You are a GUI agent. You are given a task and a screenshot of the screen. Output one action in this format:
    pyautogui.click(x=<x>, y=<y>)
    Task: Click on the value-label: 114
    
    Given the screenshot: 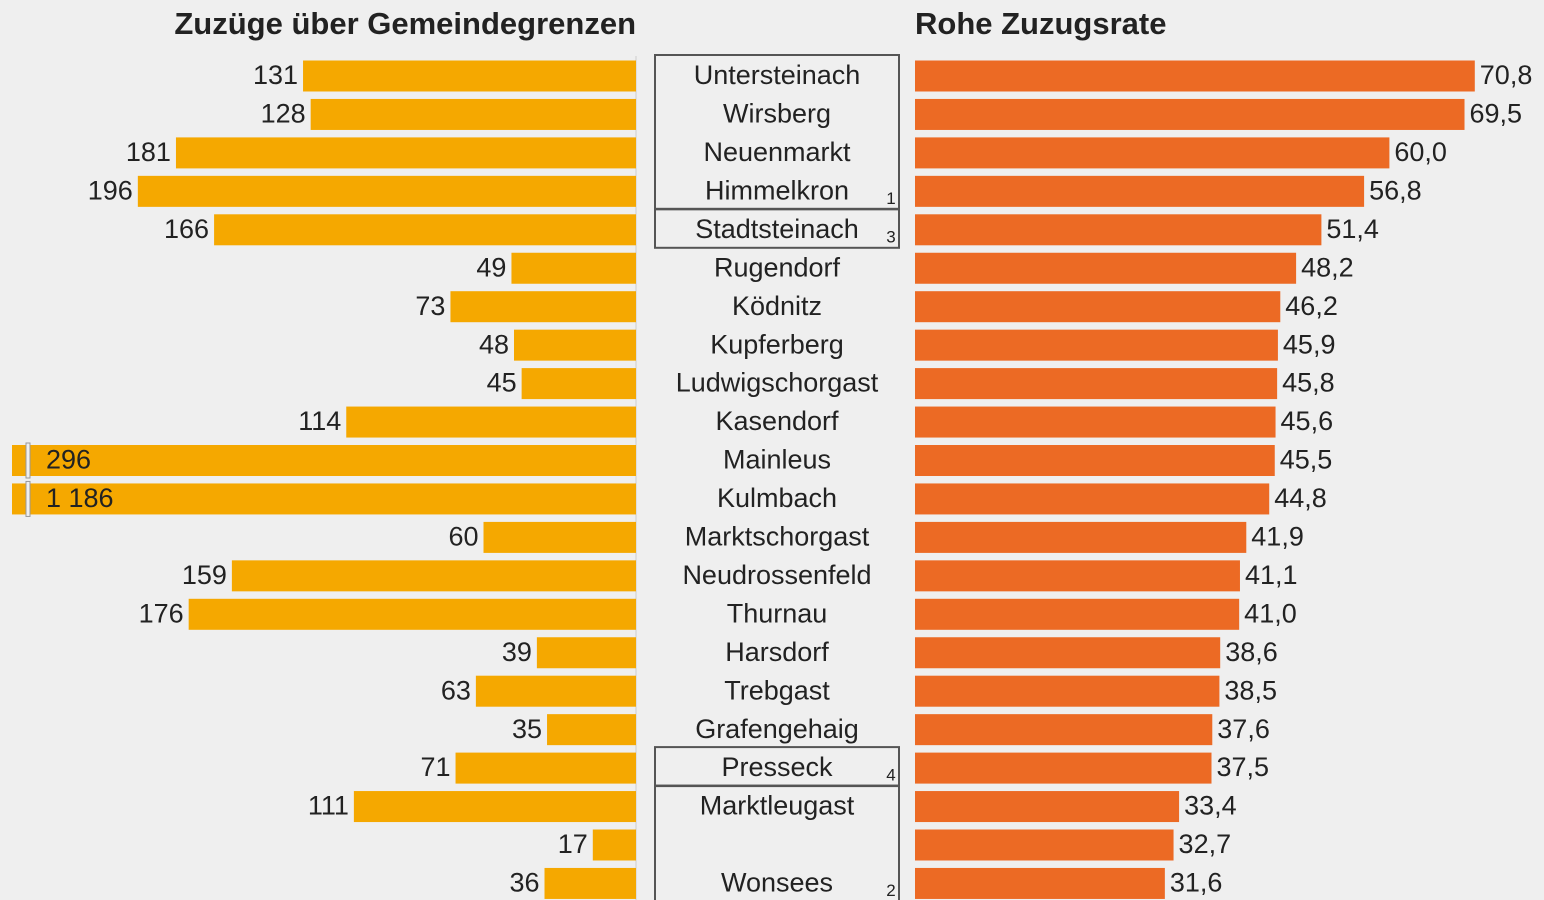 What is the action you would take?
    pyautogui.click(x=319, y=421)
    